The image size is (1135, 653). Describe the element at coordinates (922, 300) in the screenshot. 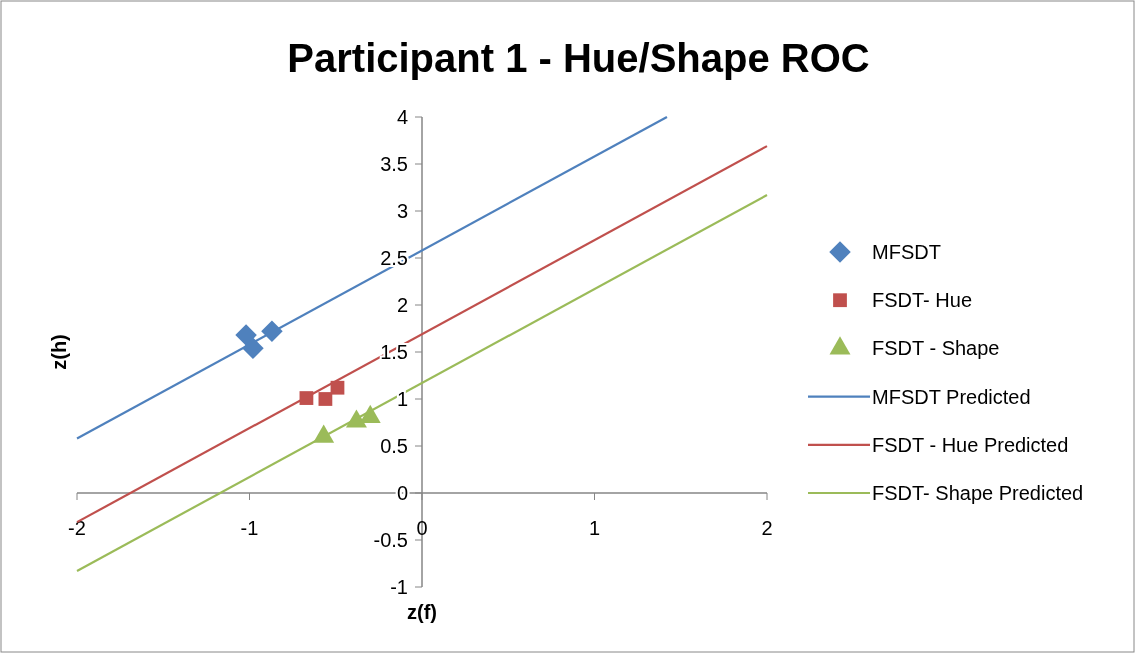

I see `legend-label: FSDT- Hue` at that location.